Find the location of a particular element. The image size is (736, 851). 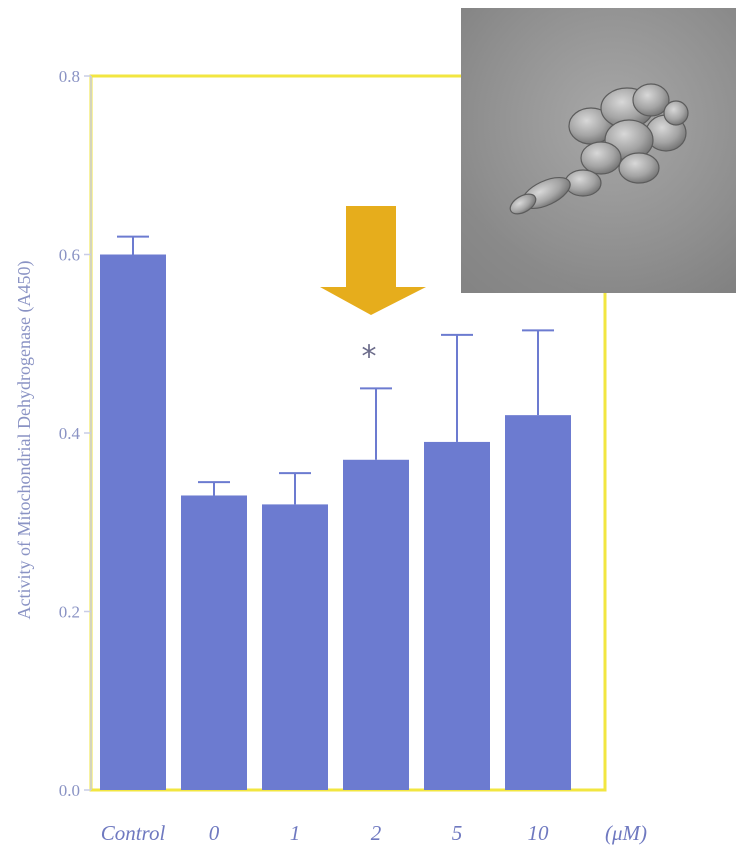

x-tick-label: 10 is located at coordinates (539, 833).